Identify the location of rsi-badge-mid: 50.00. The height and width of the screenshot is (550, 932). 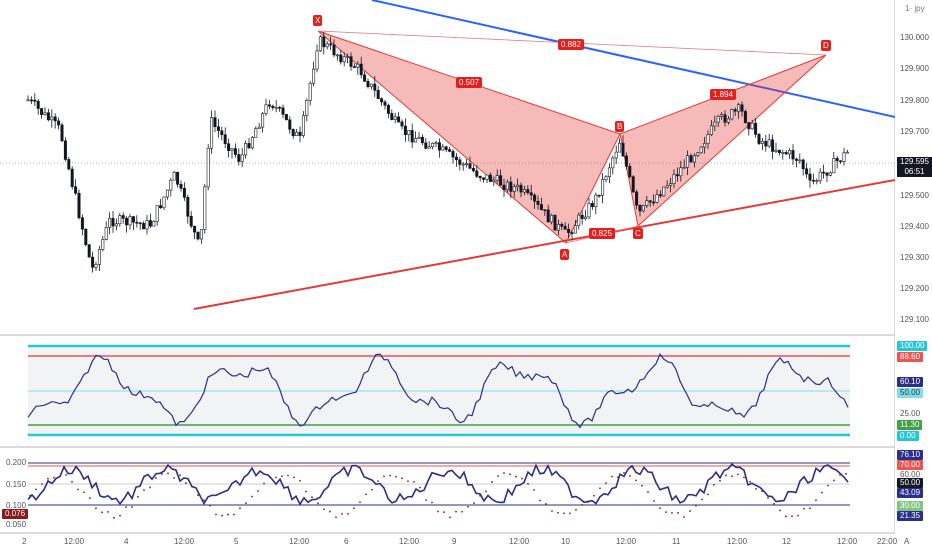
(910, 393).